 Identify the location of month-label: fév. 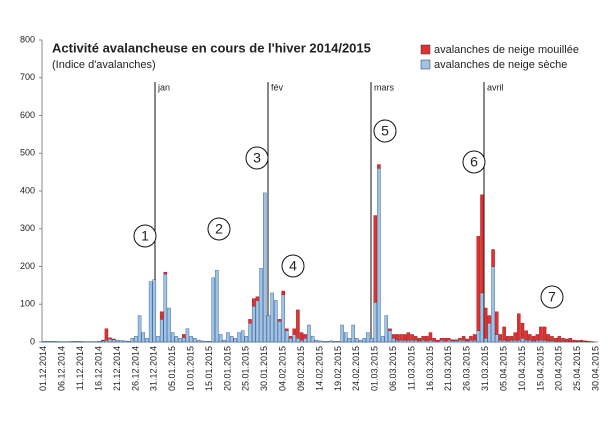
(277, 87).